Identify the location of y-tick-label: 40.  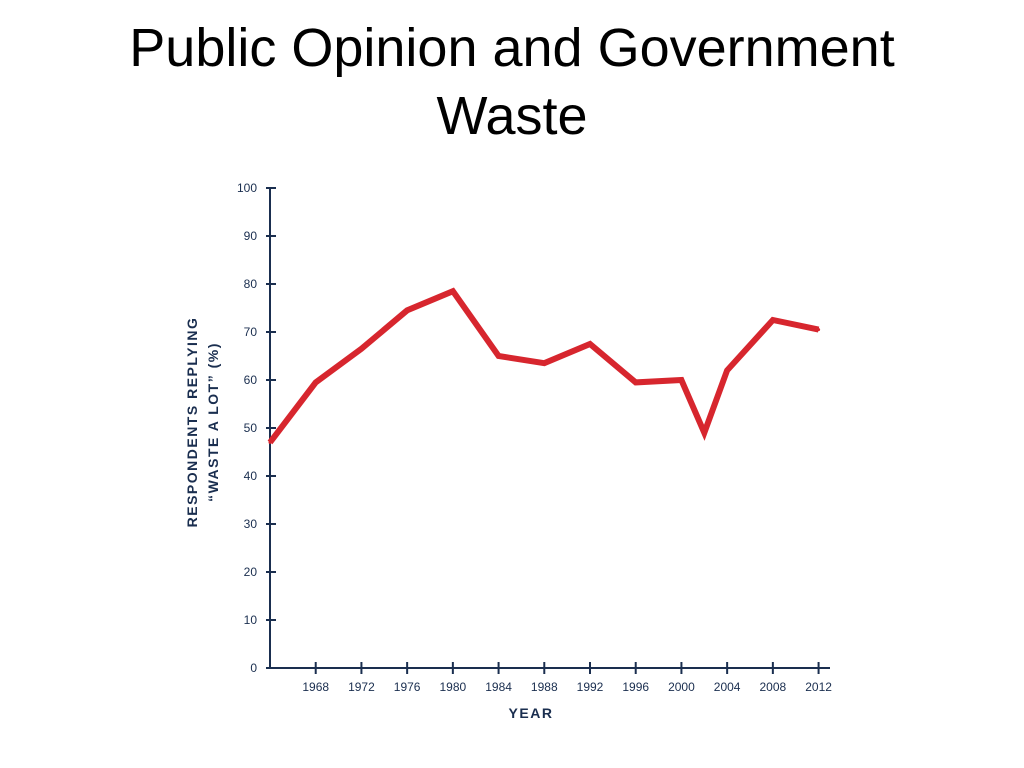
(251, 476).